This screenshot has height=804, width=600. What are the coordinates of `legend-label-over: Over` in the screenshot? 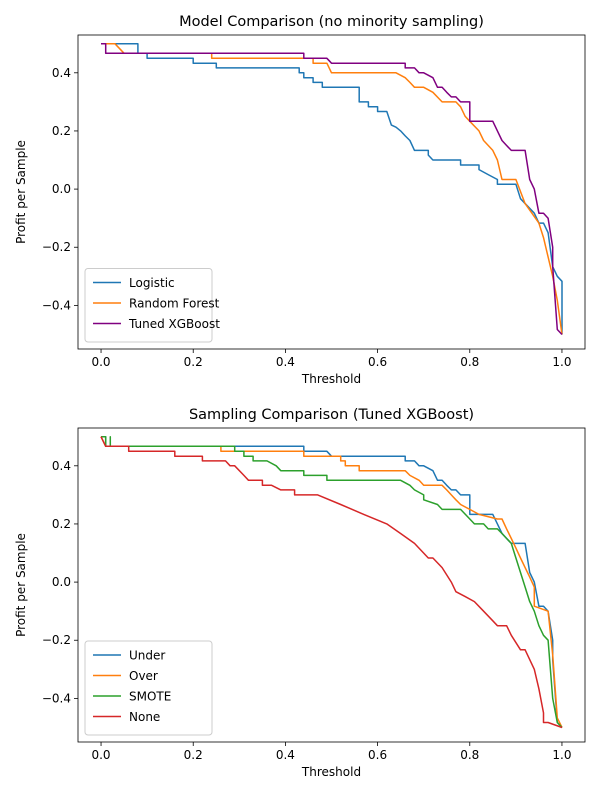 It's located at (143, 676).